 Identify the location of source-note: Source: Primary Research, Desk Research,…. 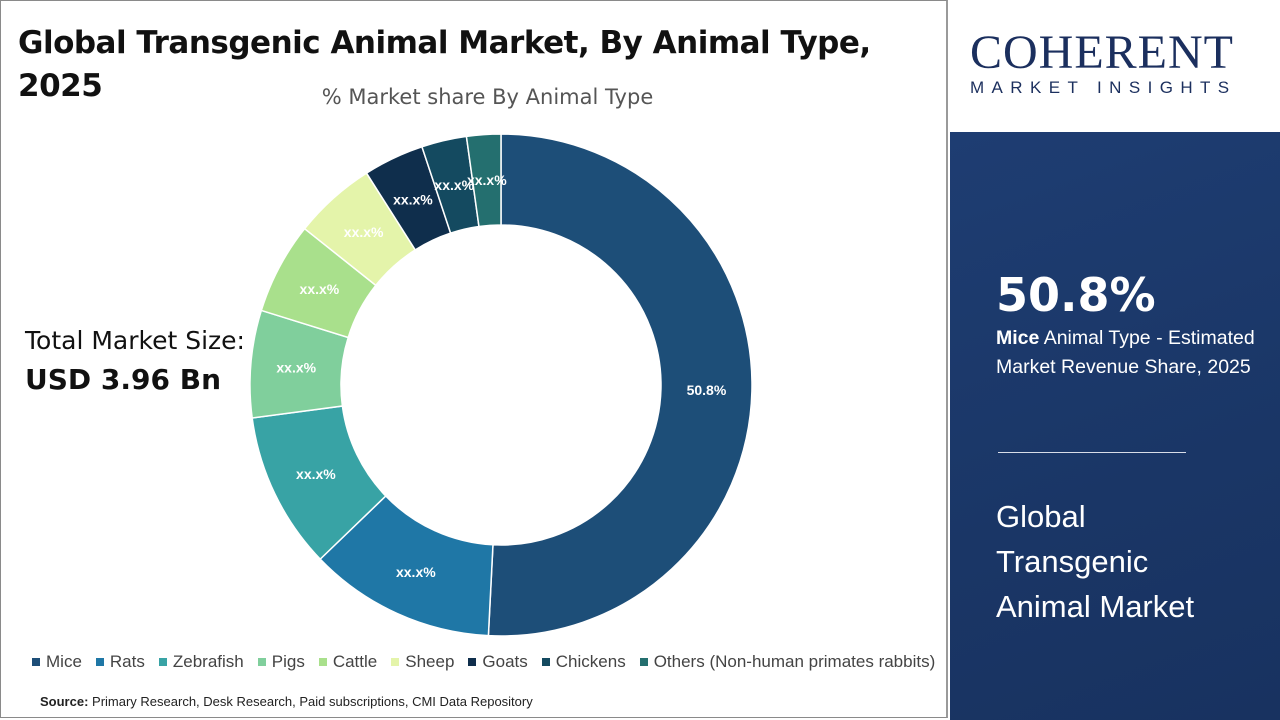
(286, 701).